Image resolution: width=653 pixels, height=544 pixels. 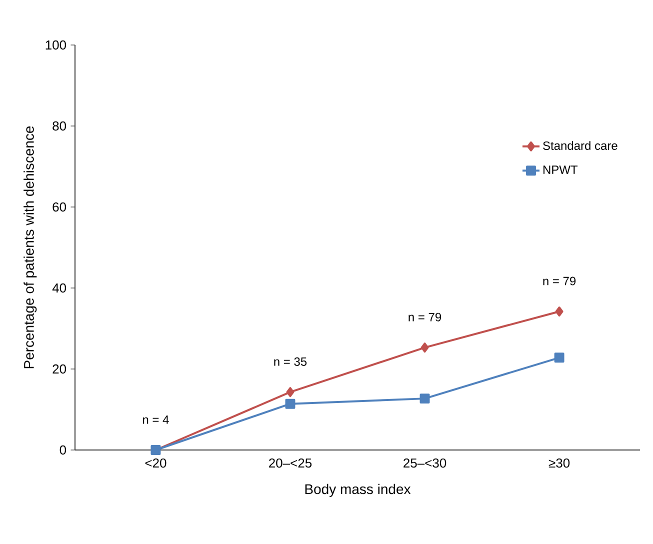 I want to click on y-axis-title: Percentage of patients with dehiscence, so click(x=30, y=247).